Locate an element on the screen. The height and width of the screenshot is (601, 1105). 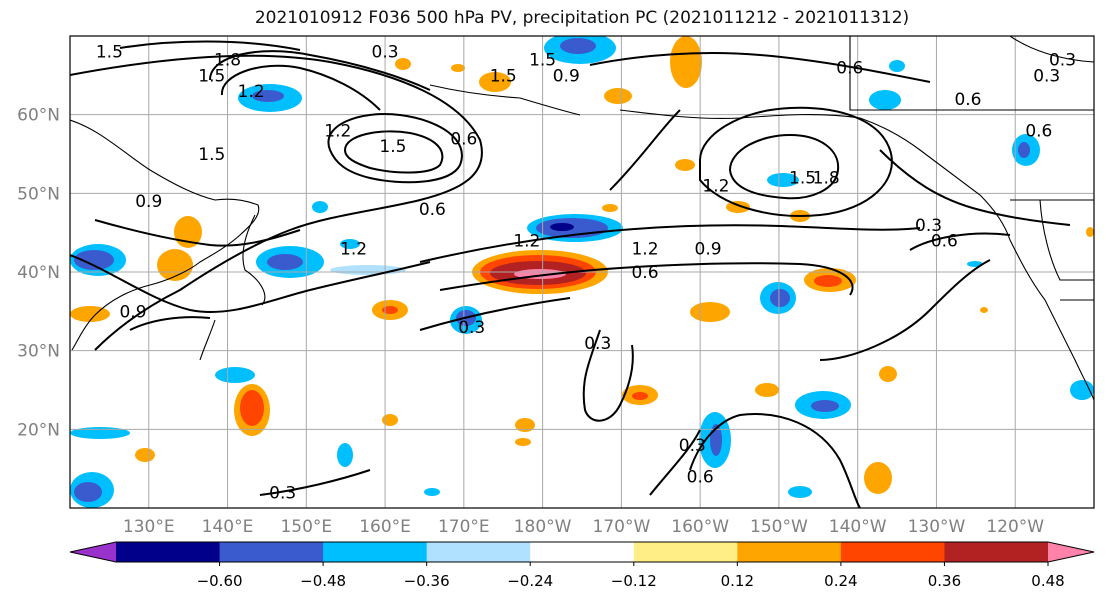
latitude-tick-label: 20°N is located at coordinates (38, 430).